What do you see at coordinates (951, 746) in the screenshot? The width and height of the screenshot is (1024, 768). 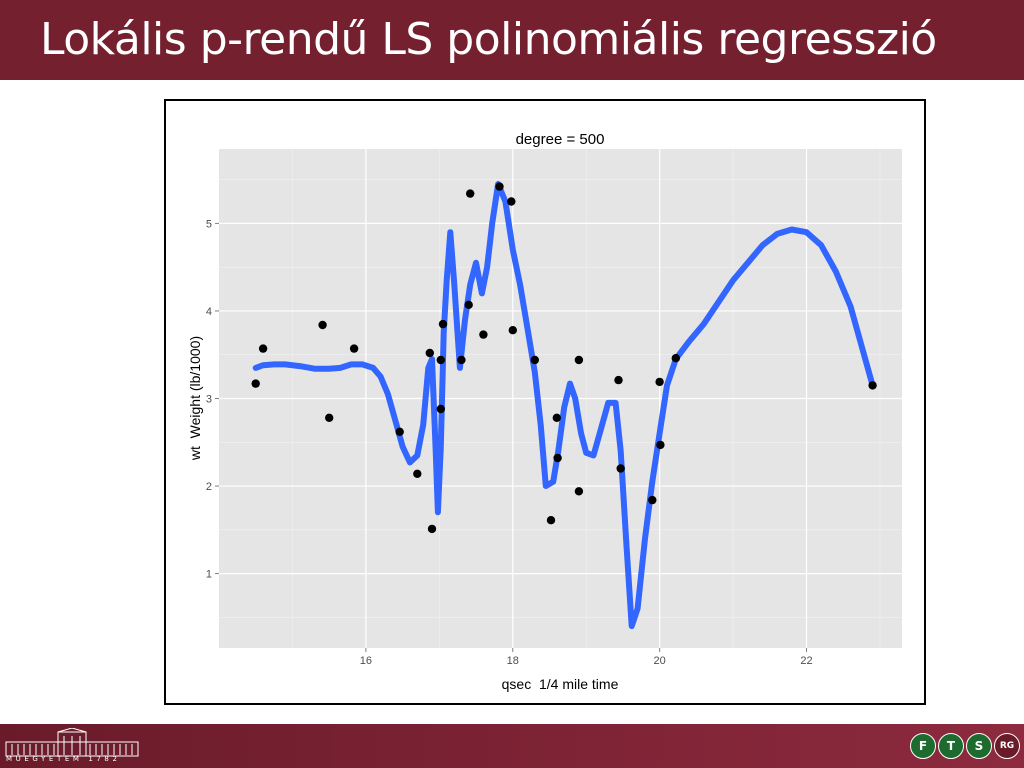 I see `t-logo-icon: T` at bounding box center [951, 746].